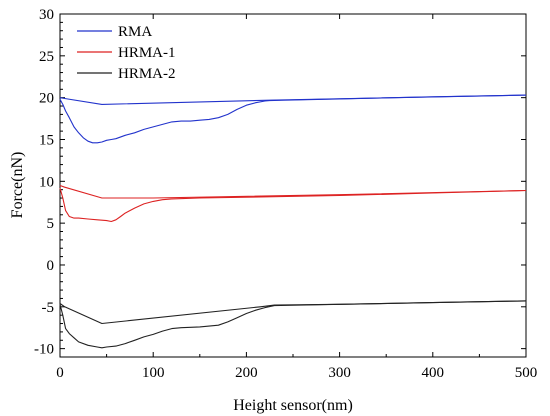  I want to click on y-axis-label: Force(nN), so click(17, 185).